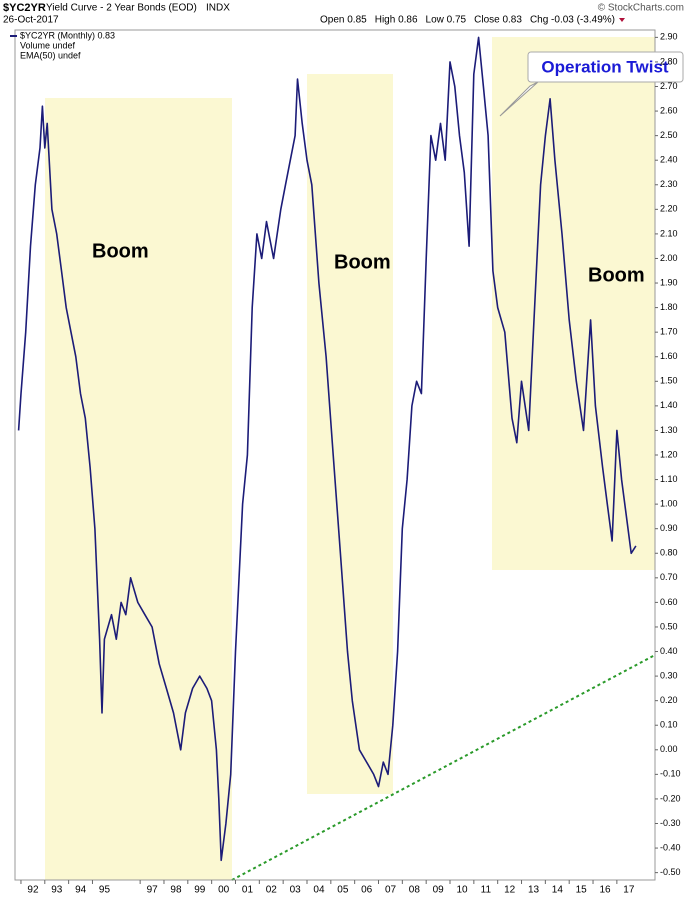 This screenshot has width=700, height=900. Describe the element at coordinates (176, 890) in the screenshot. I see `x-tick-label: 98` at that location.